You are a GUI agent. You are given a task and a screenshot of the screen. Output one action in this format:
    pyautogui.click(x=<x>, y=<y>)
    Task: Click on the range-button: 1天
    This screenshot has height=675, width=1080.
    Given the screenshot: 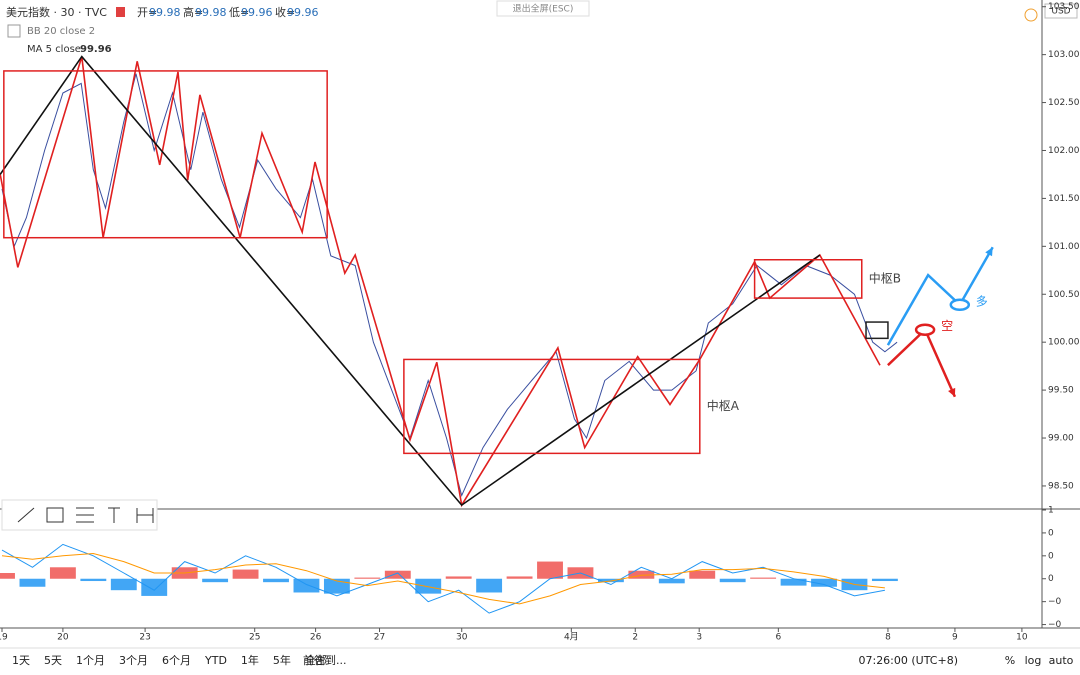 What is the action you would take?
    pyautogui.click(x=21, y=660)
    